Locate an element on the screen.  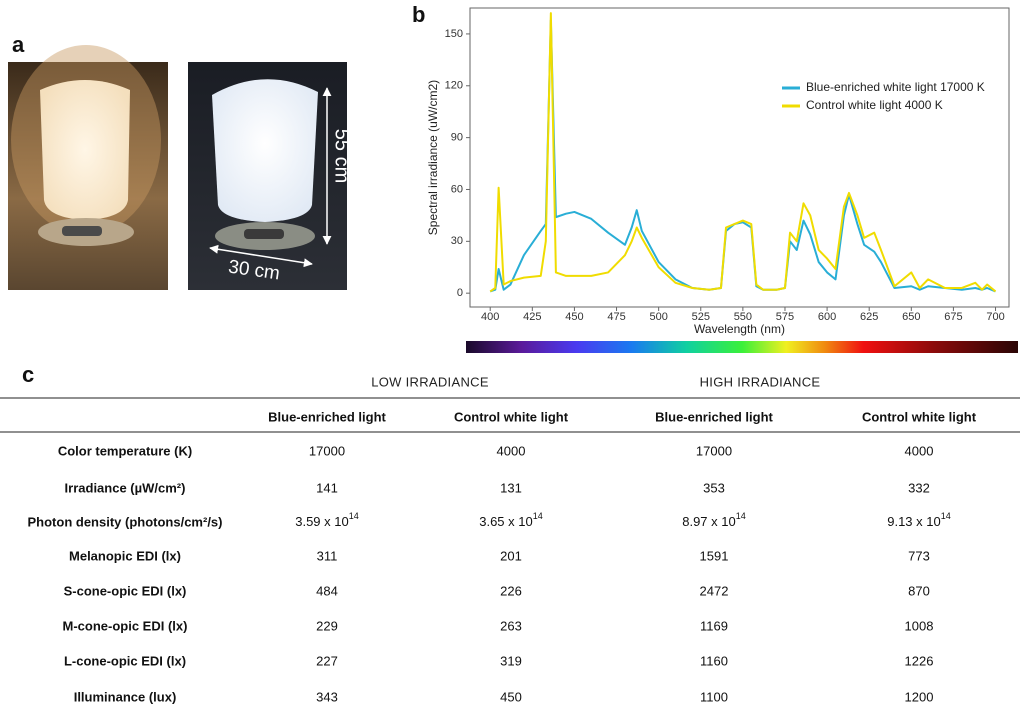
cell-text: 3.59 x 10 is located at coordinates (322, 521).